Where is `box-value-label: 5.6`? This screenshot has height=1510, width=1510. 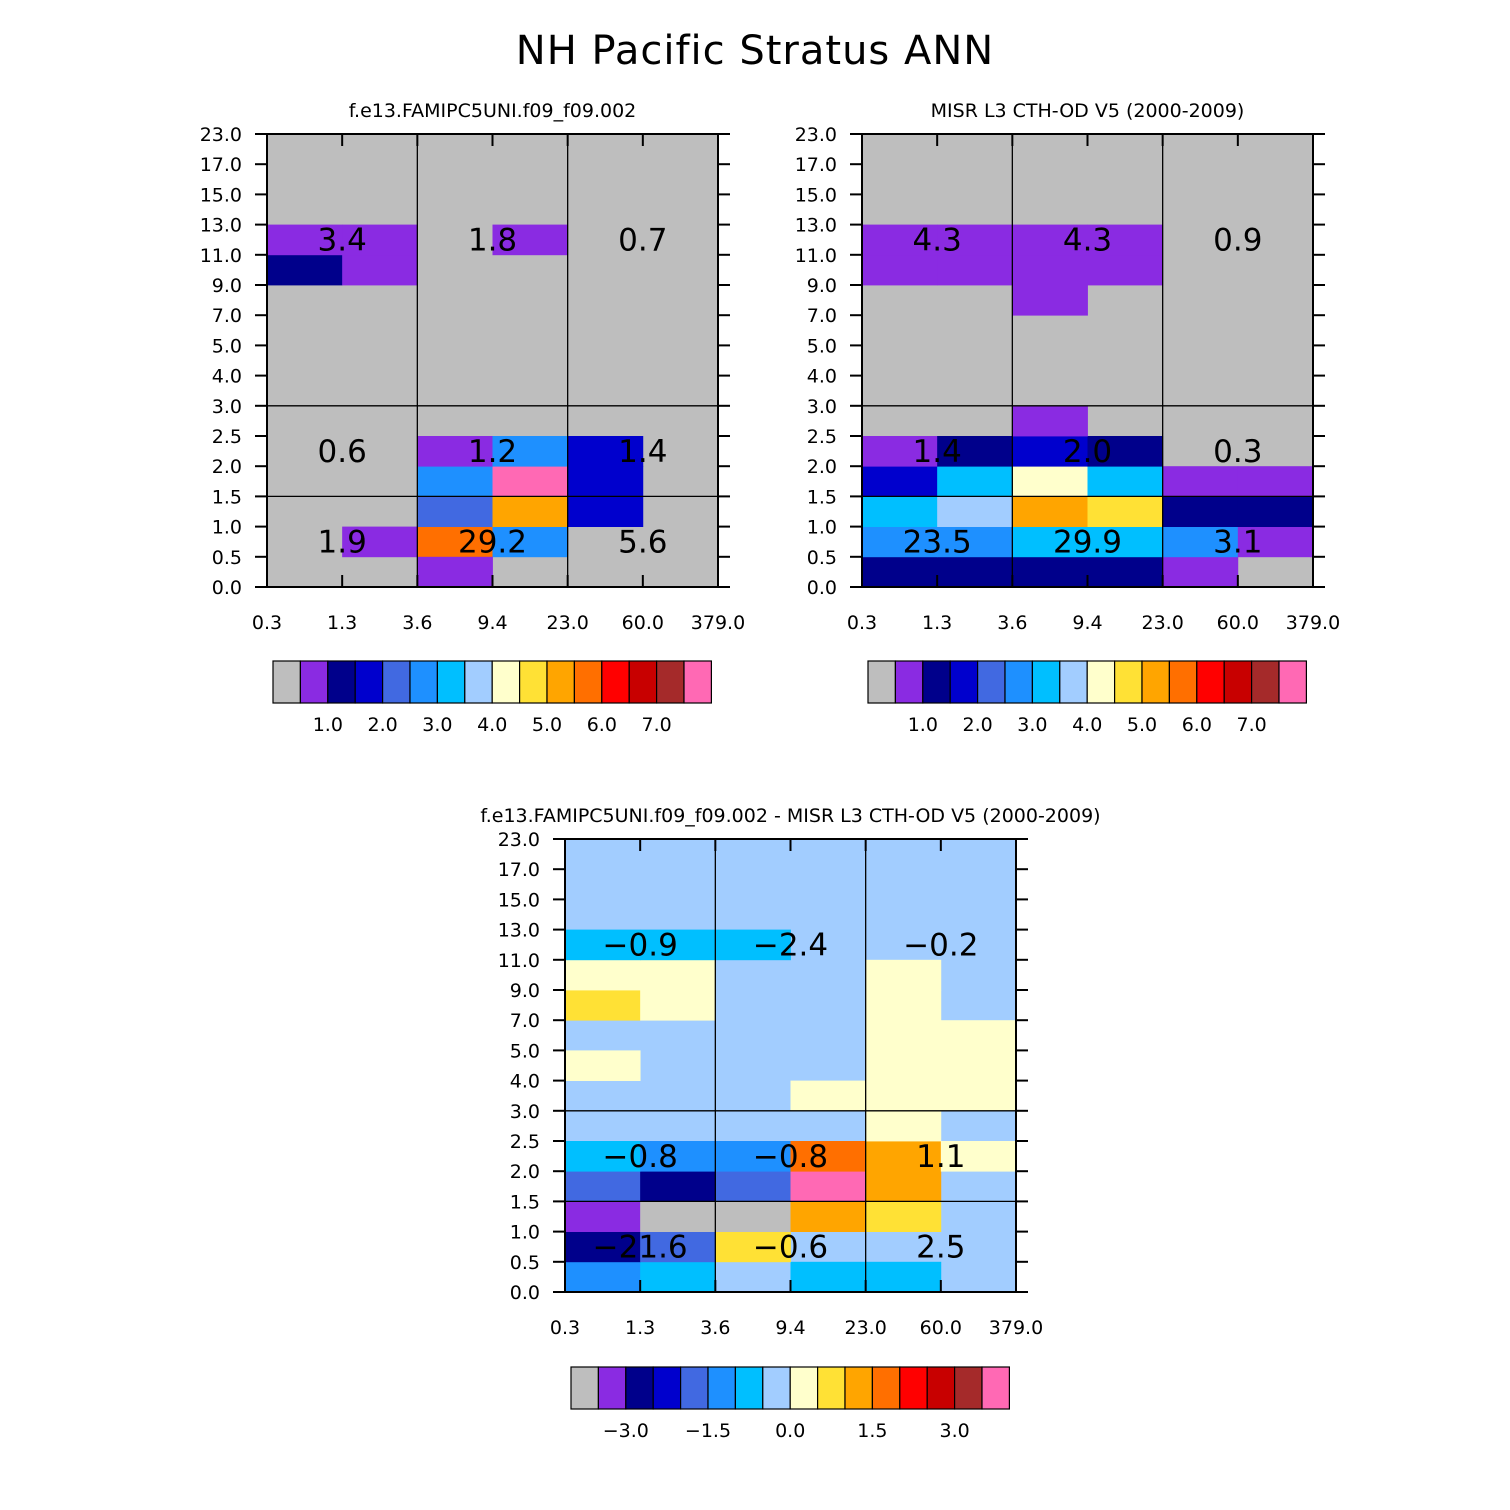
box-value-label: 5.6 is located at coordinates (642, 543).